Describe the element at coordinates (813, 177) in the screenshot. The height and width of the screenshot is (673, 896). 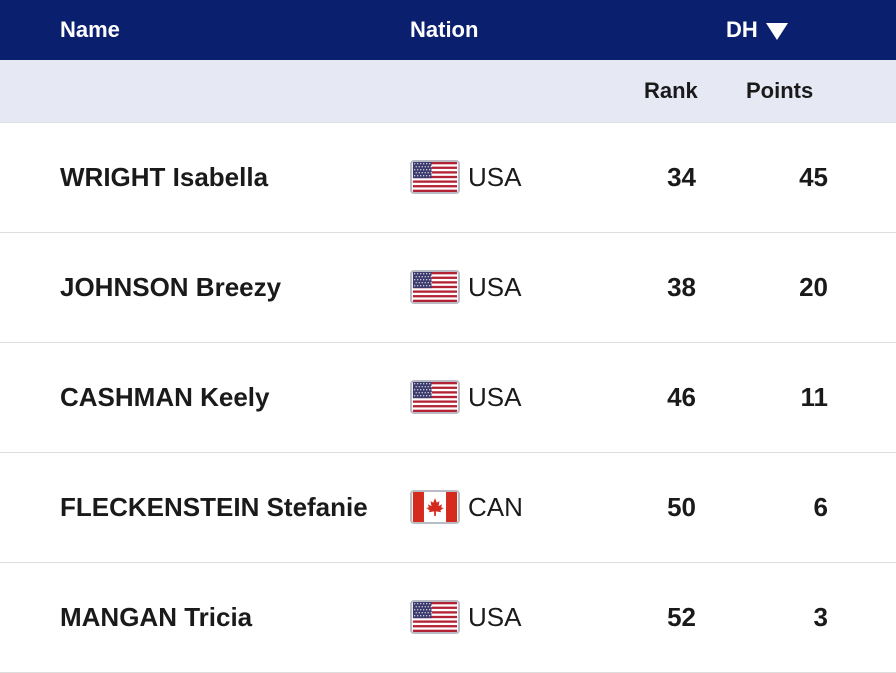
I see `points-value: 45` at that location.